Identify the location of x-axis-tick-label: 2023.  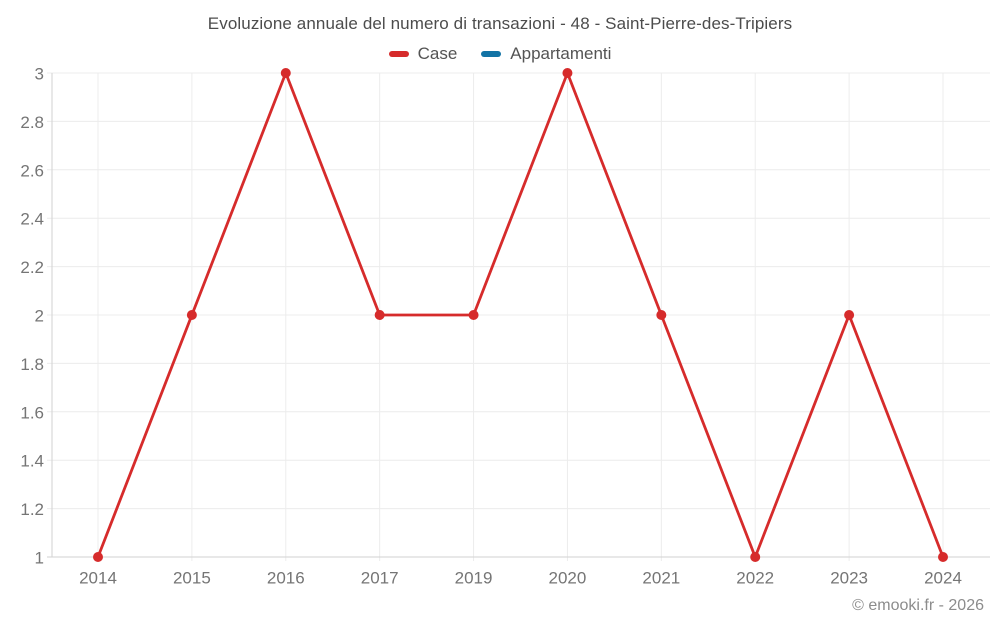
(849, 578).